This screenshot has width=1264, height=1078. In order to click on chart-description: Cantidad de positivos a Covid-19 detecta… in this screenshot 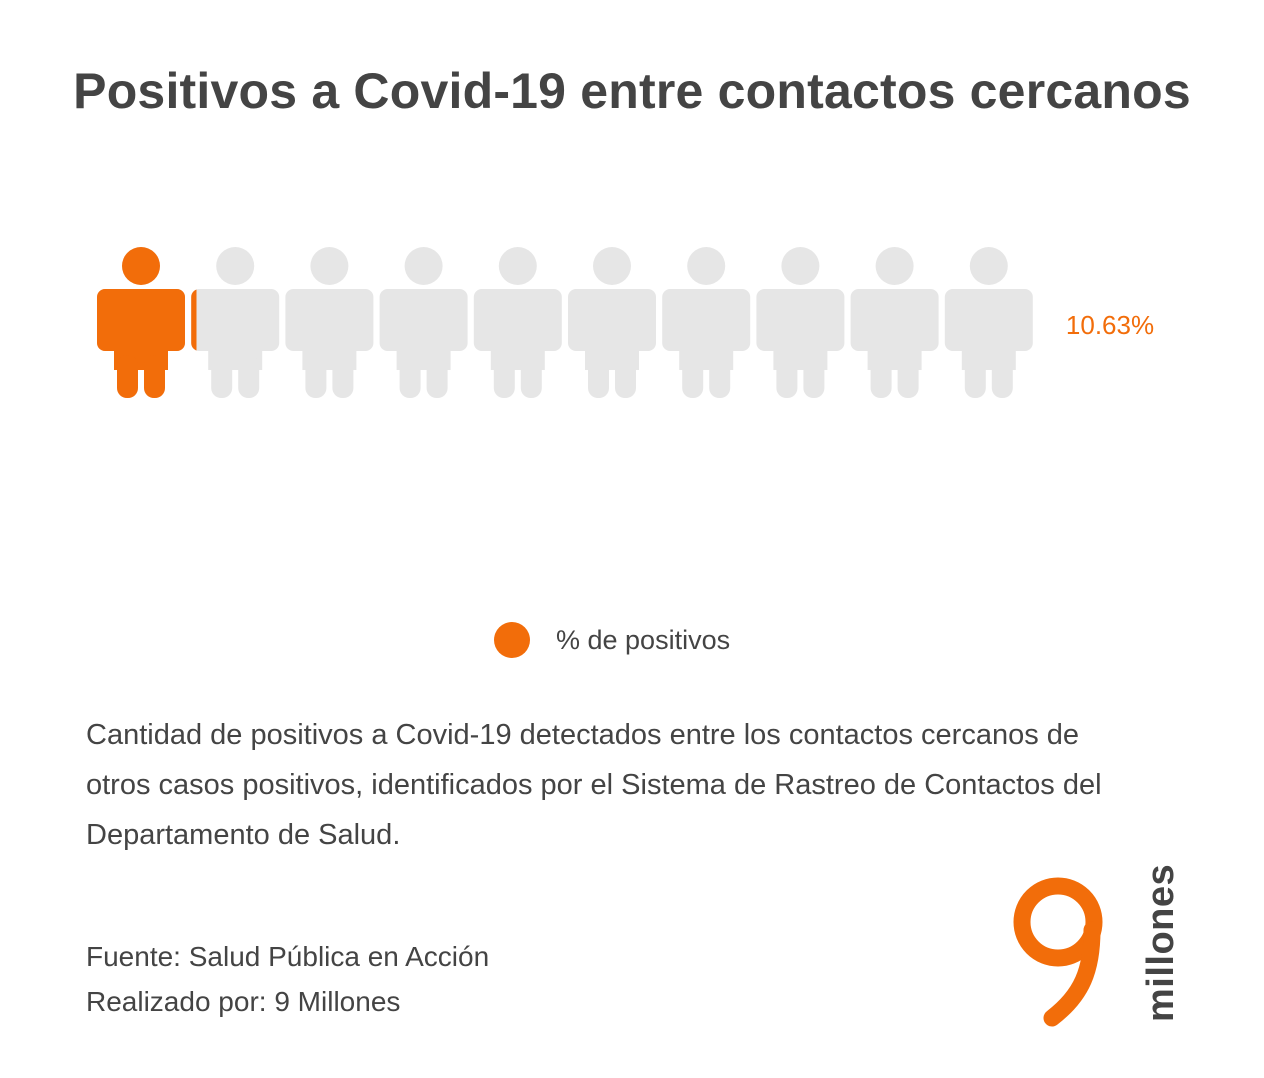, I will do `click(594, 785)`.